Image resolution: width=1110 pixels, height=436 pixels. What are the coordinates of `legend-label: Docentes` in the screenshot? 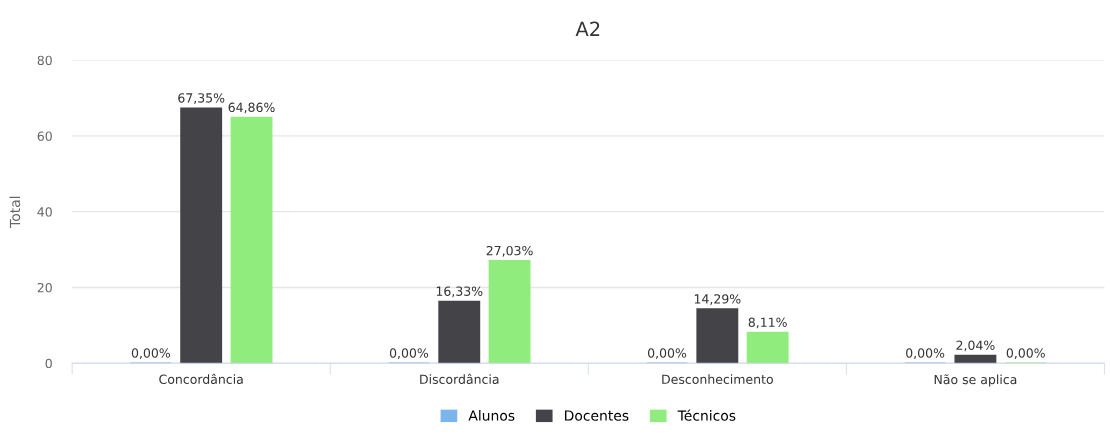 It's located at (597, 415).